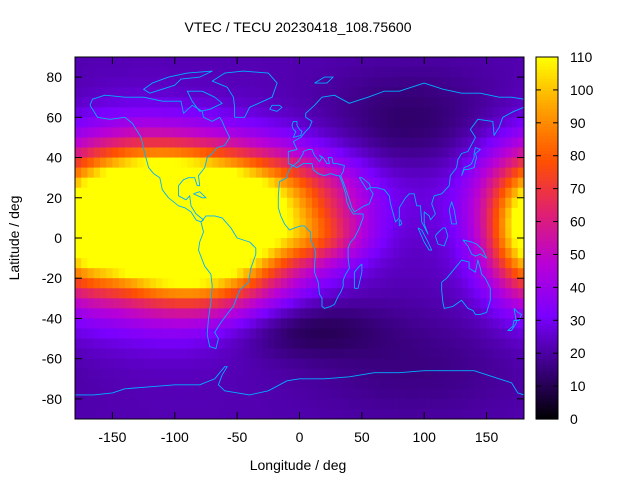  Describe the element at coordinates (578, 386) in the screenshot. I see `colorbar-tick-label: 10` at that location.